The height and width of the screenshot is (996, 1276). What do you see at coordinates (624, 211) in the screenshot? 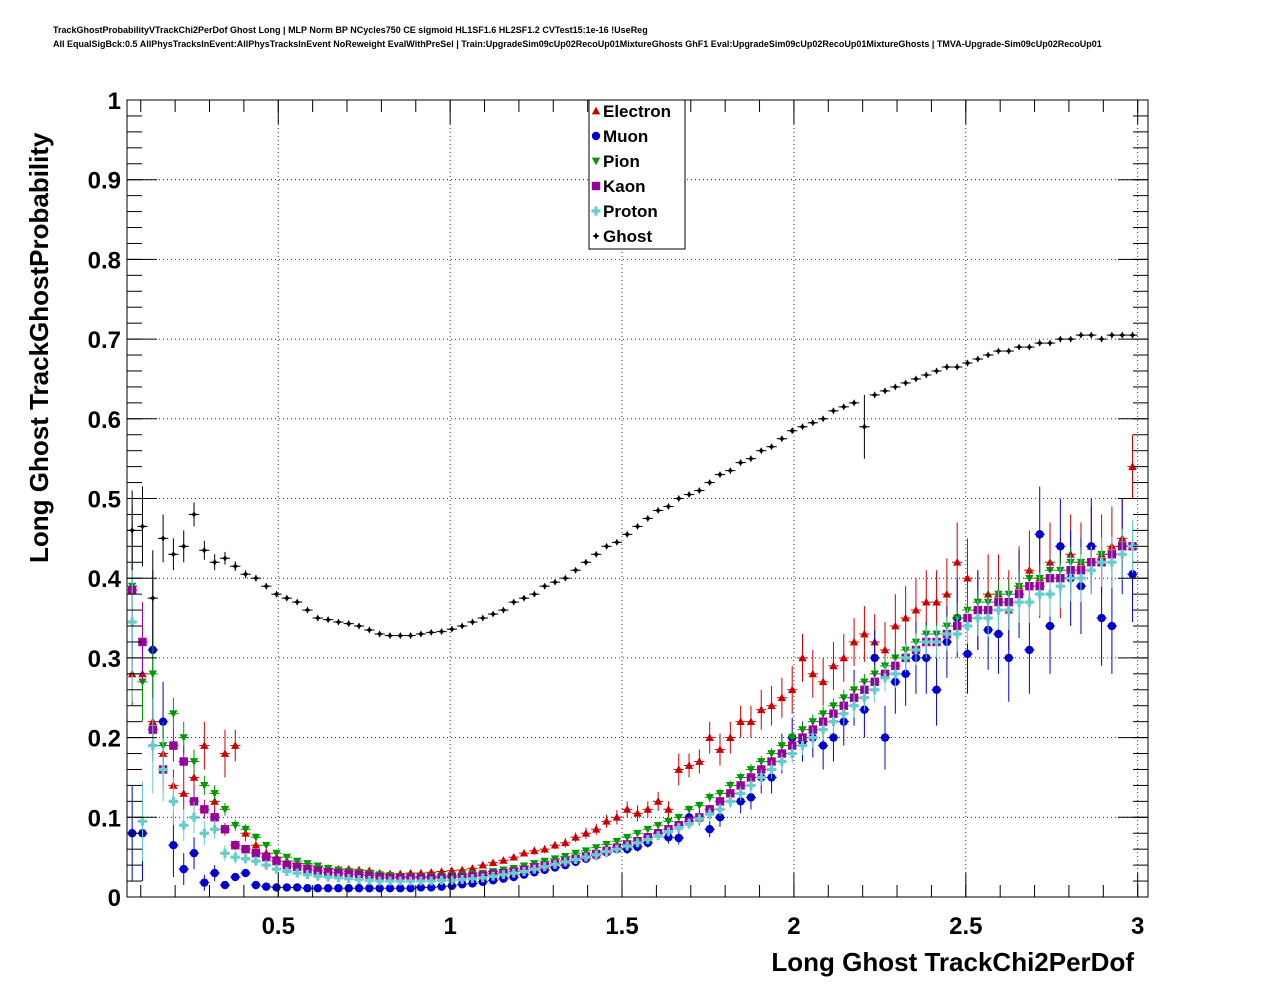
I see `legend-entry-proton: Proton` at bounding box center [624, 211].